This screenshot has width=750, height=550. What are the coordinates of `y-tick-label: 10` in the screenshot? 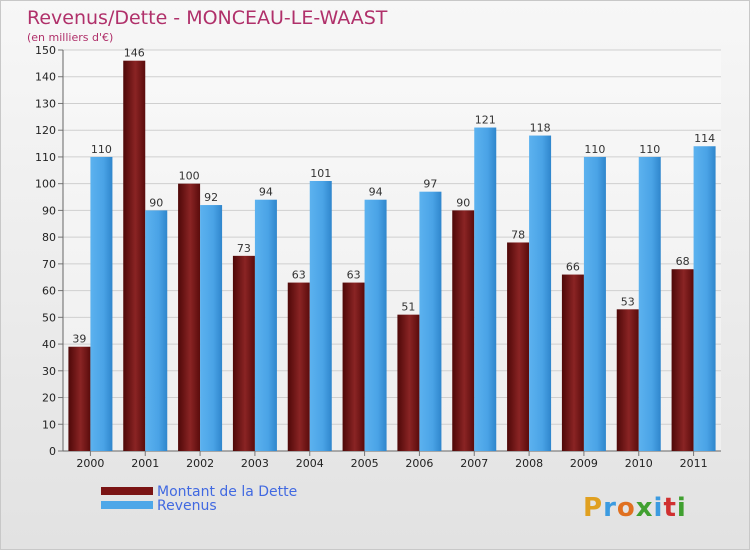 It's located at (49, 424).